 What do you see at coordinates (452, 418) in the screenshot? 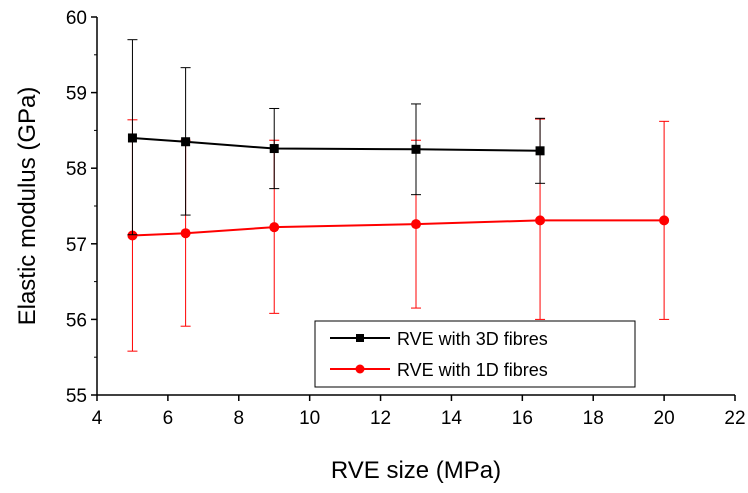
I see `x-tick-label: 14` at bounding box center [452, 418].